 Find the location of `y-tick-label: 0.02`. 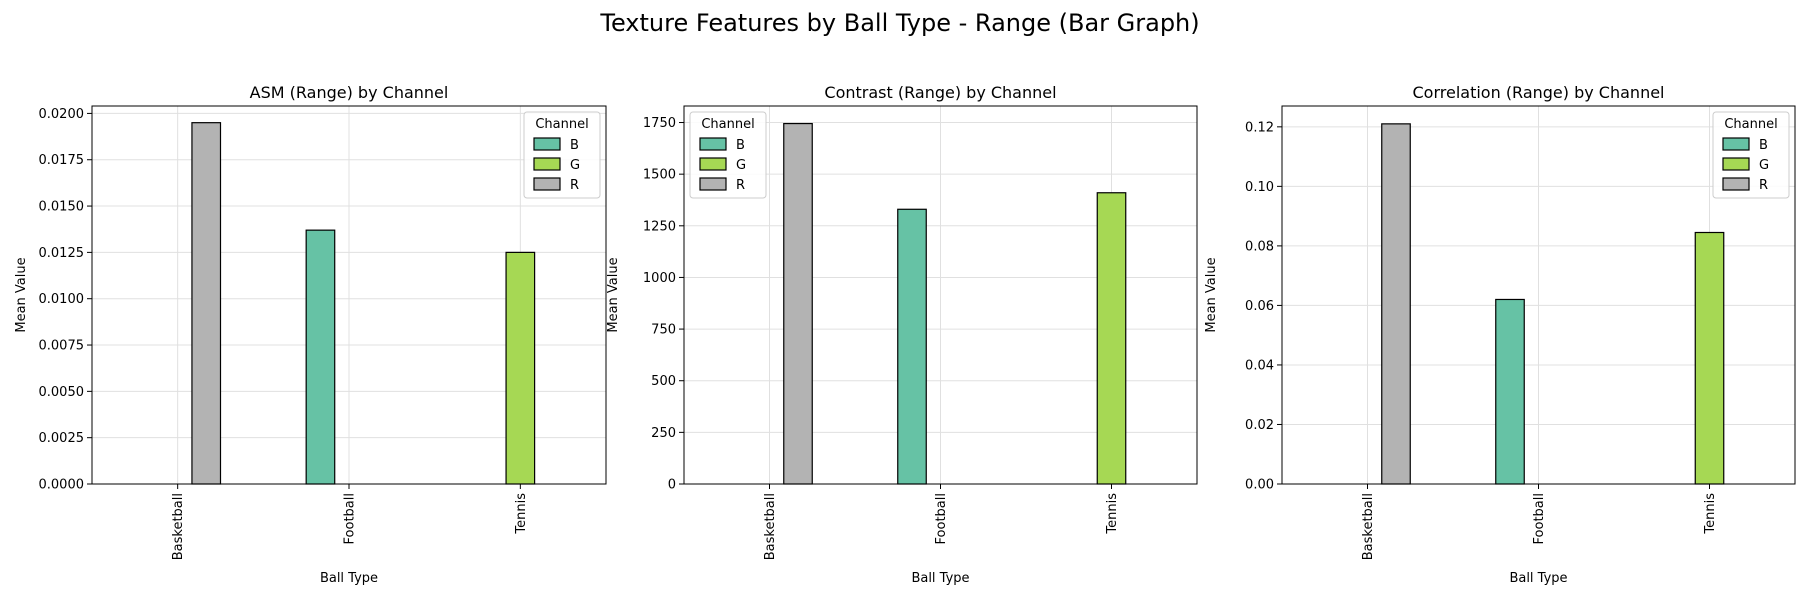

y-tick-label: 0.02 is located at coordinates (1259, 425).